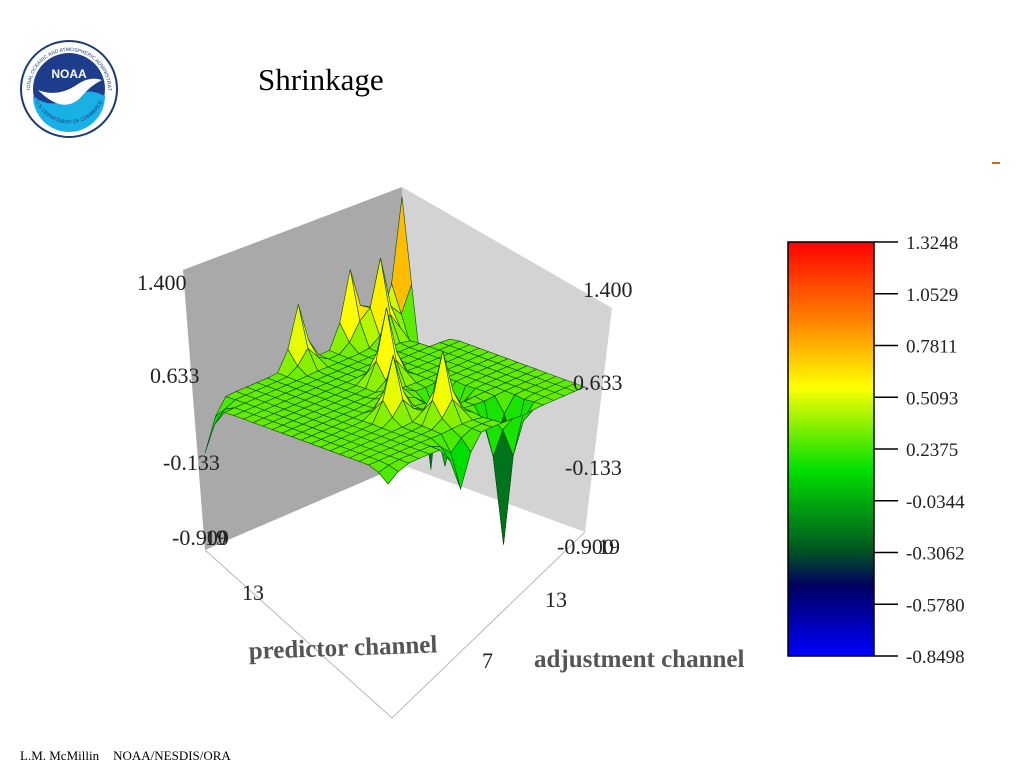 This screenshot has height=768, width=1024. What do you see at coordinates (932, 398) in the screenshot?
I see `colorbar-tick-label: 0.5093` at bounding box center [932, 398].